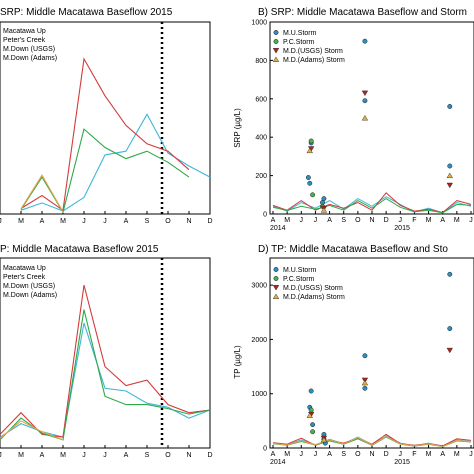 This screenshot has height=474, width=474. What do you see at coordinates (358, 454) in the screenshot?
I see `d-x-tick-label: O` at bounding box center [358, 454].